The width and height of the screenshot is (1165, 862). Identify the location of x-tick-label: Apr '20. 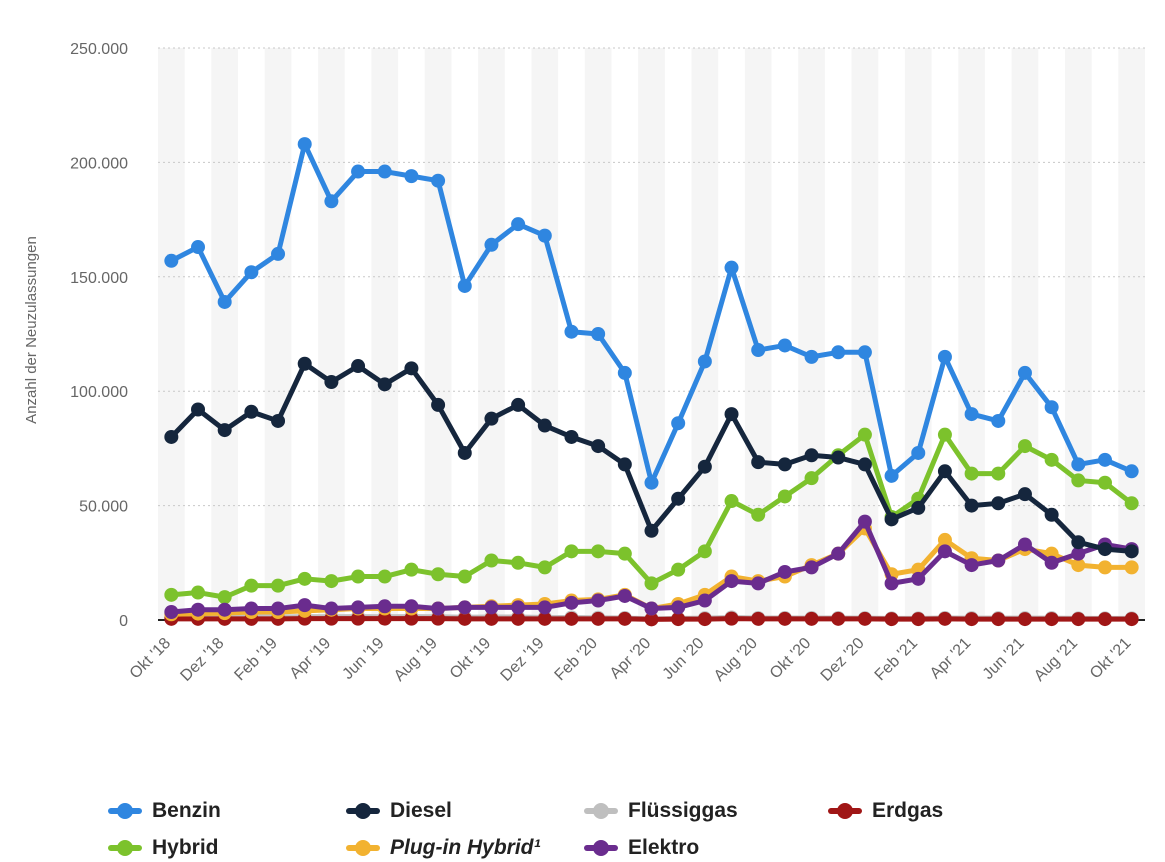
(631, 659).